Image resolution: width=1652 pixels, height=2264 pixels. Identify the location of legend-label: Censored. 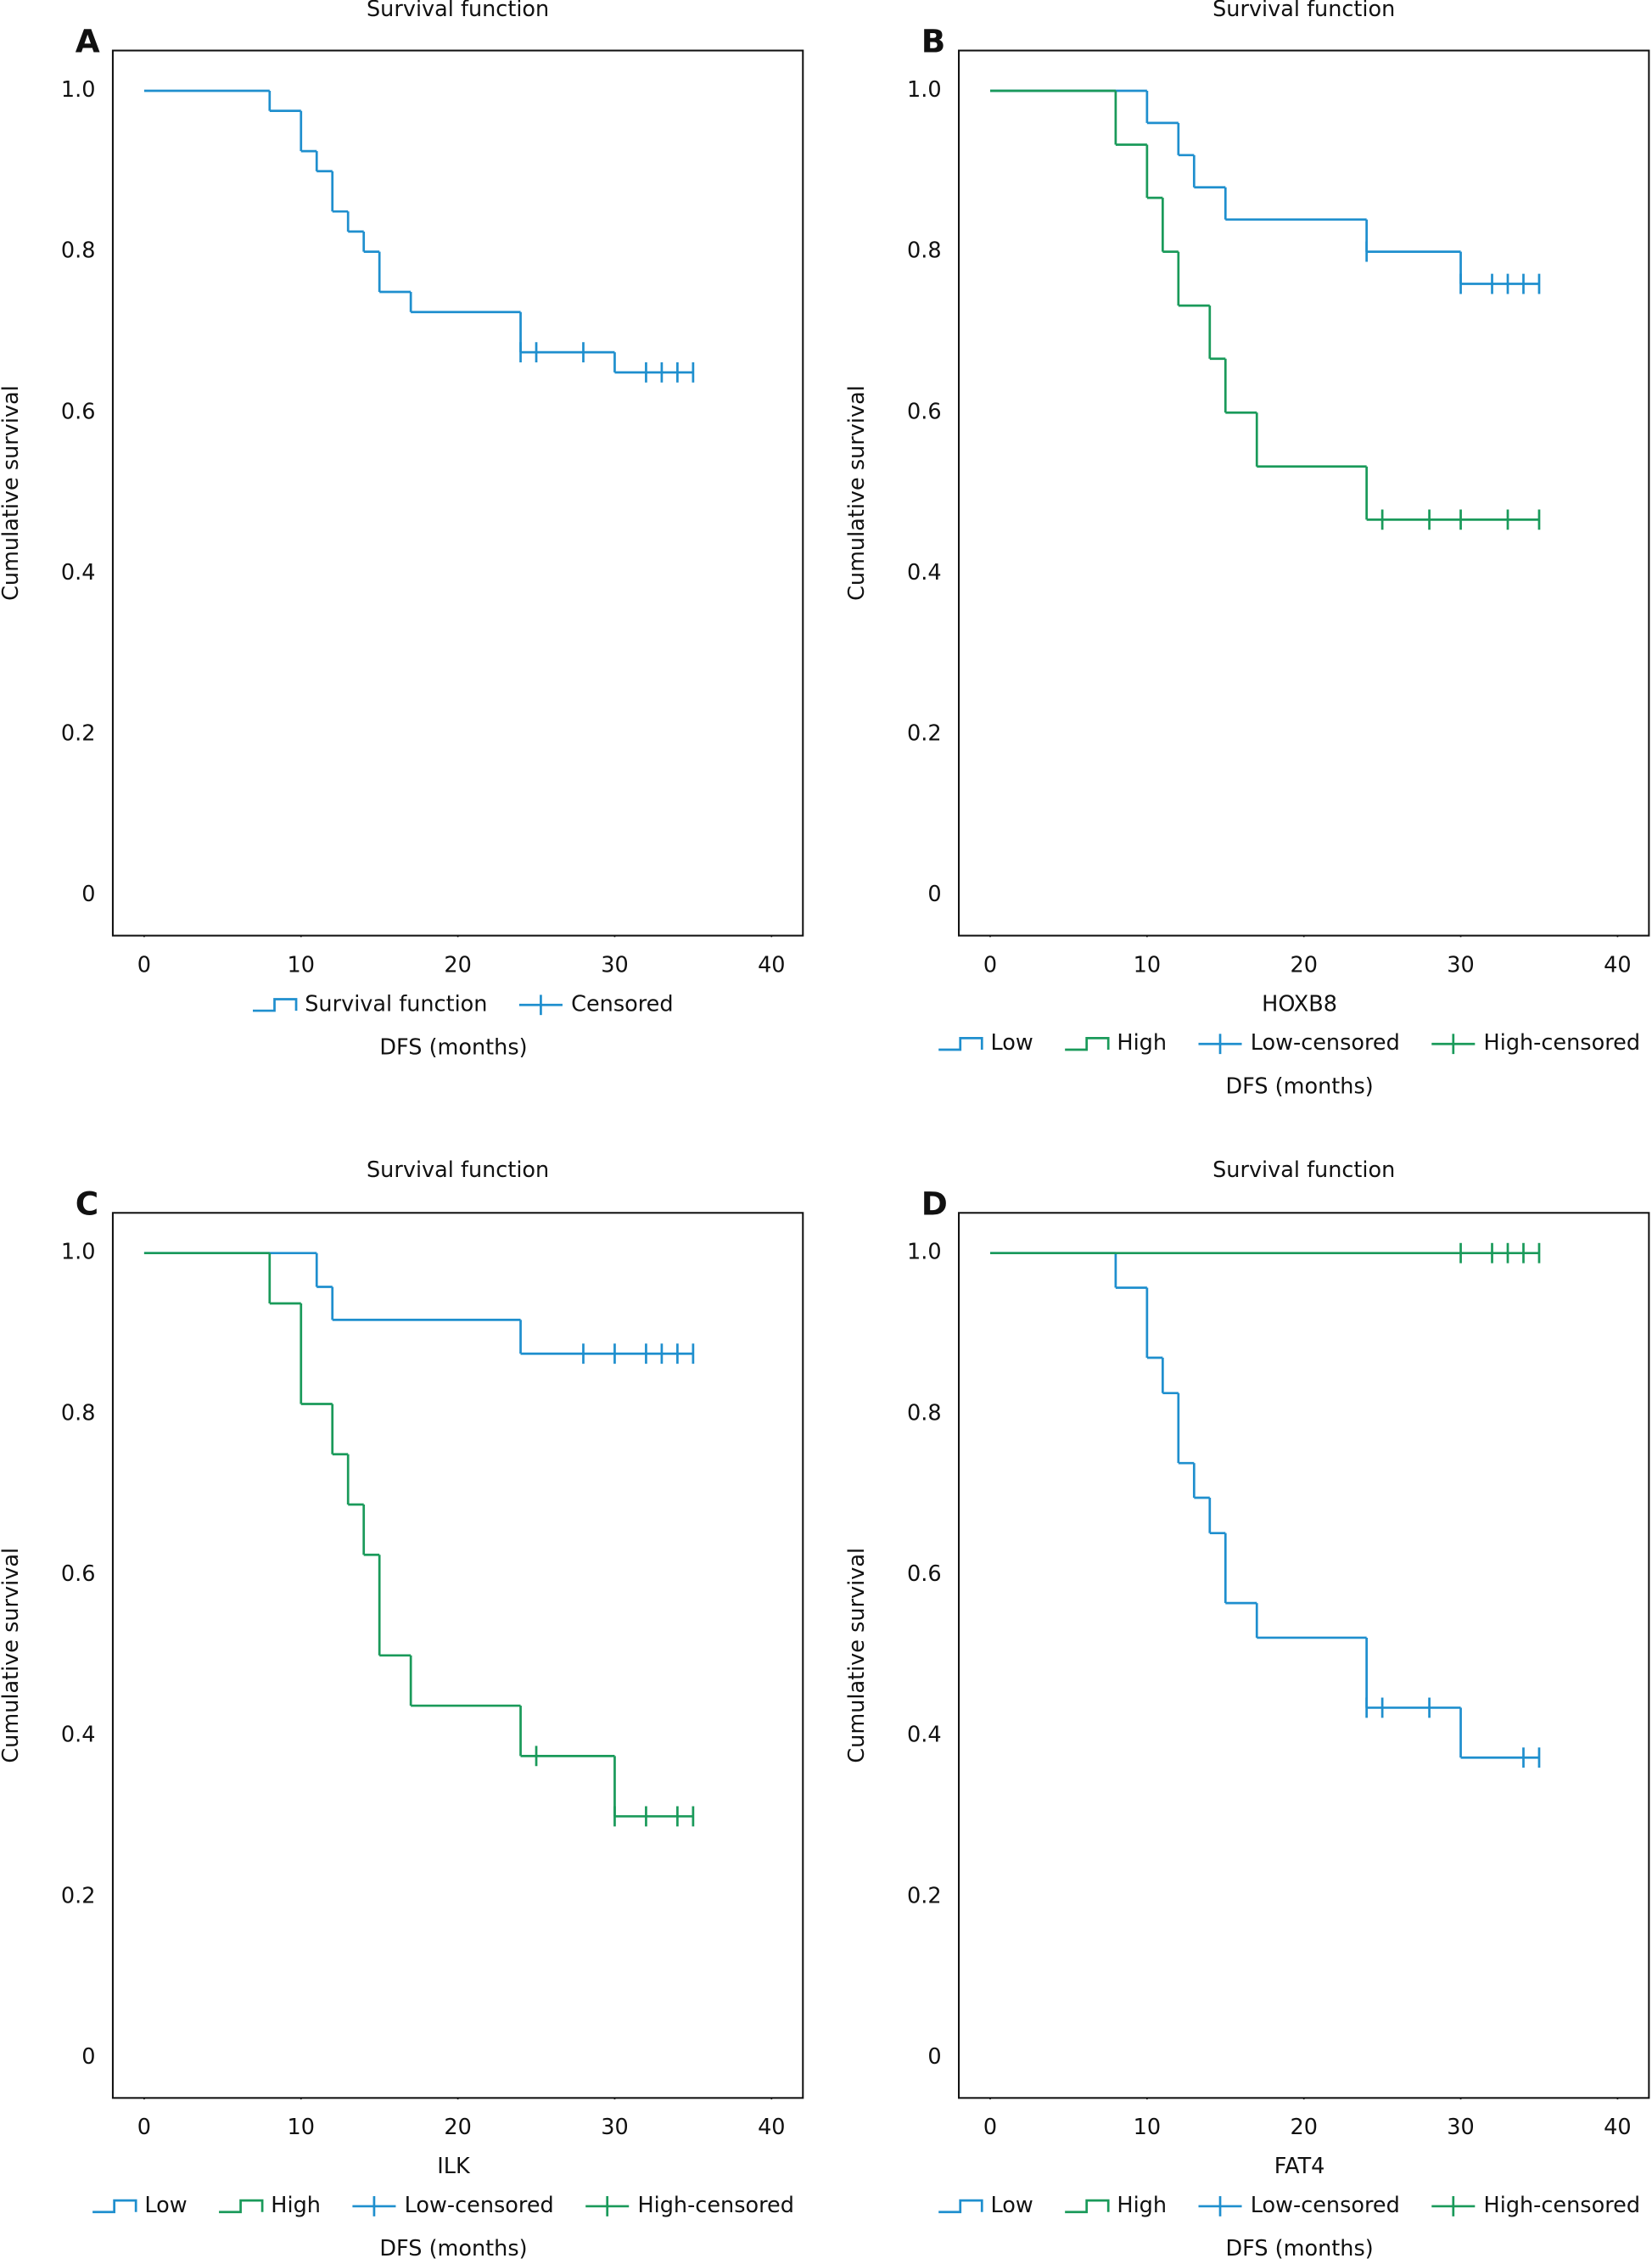
(622, 1004).